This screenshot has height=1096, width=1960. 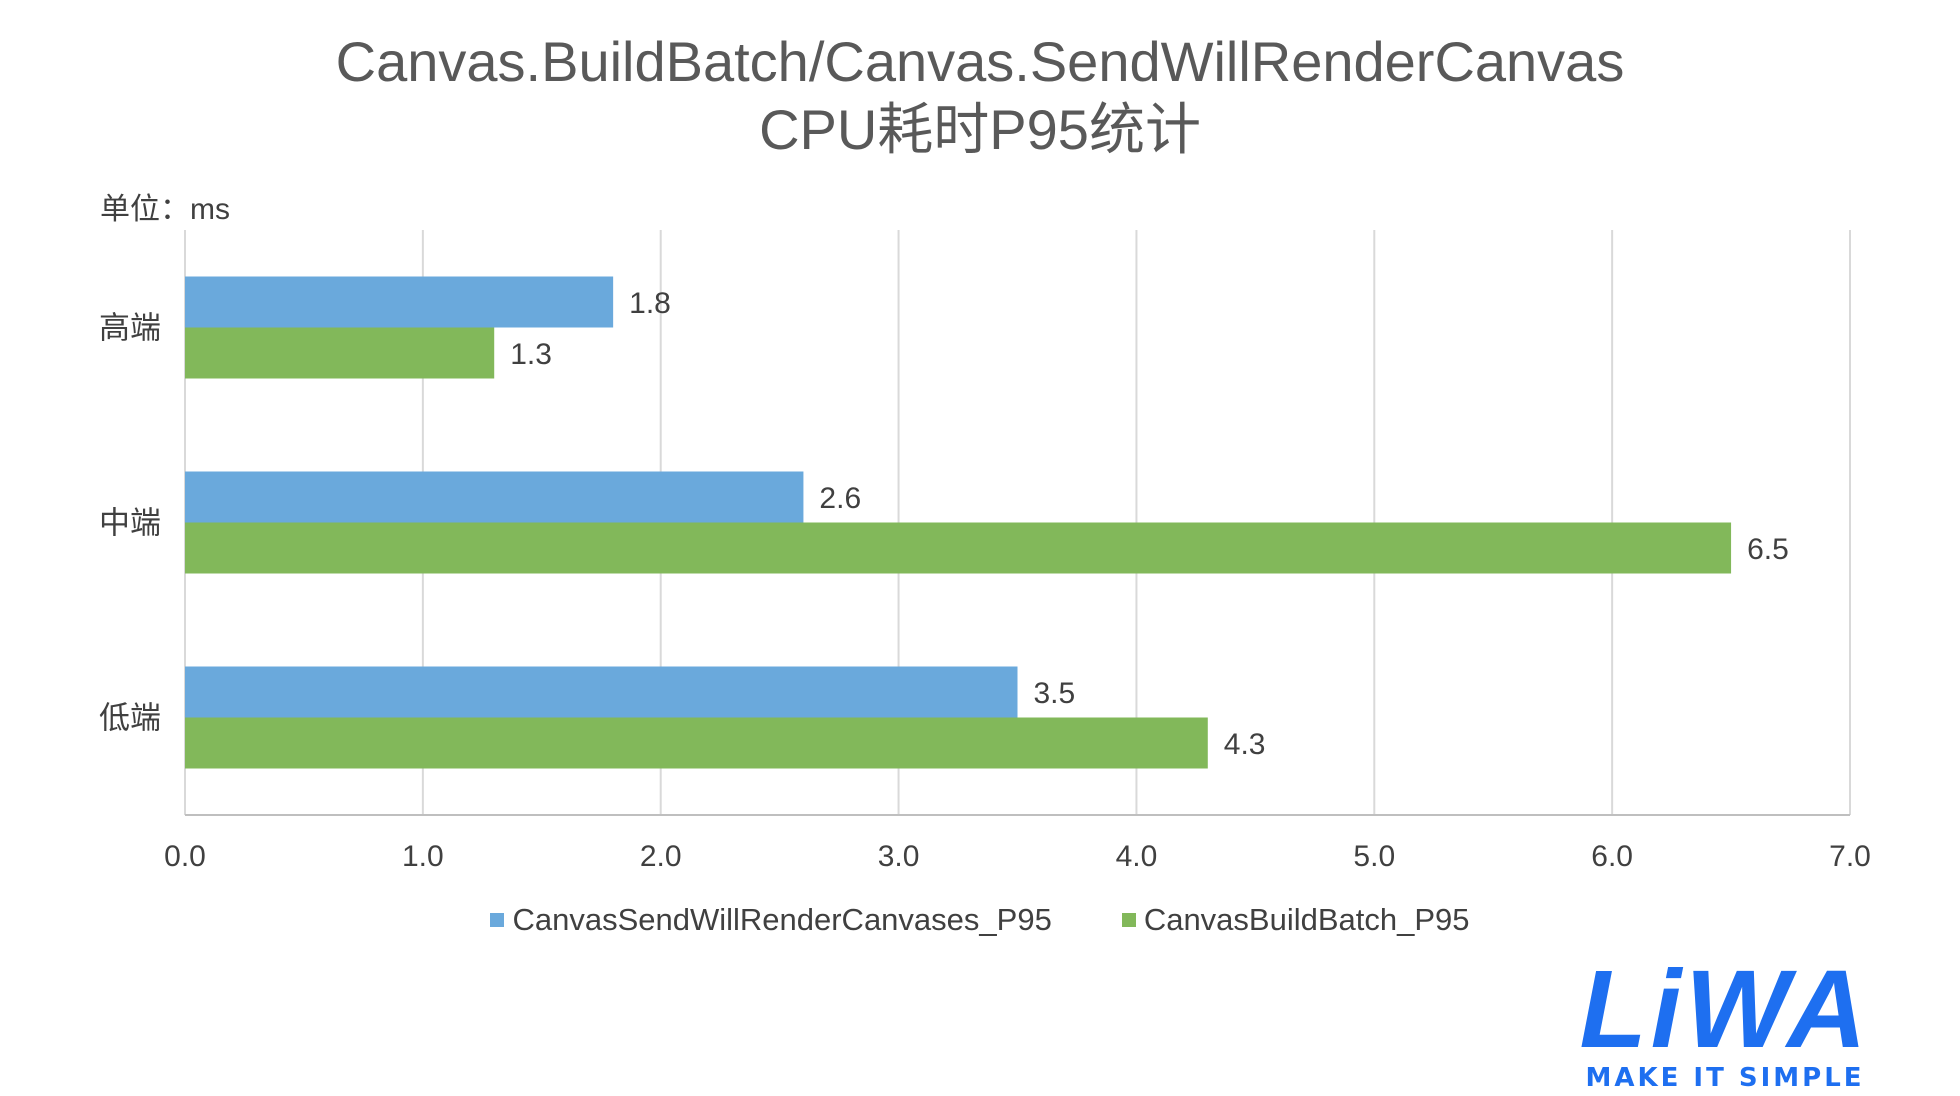 What do you see at coordinates (130, 719) in the screenshot?
I see `category-label: 低端` at bounding box center [130, 719].